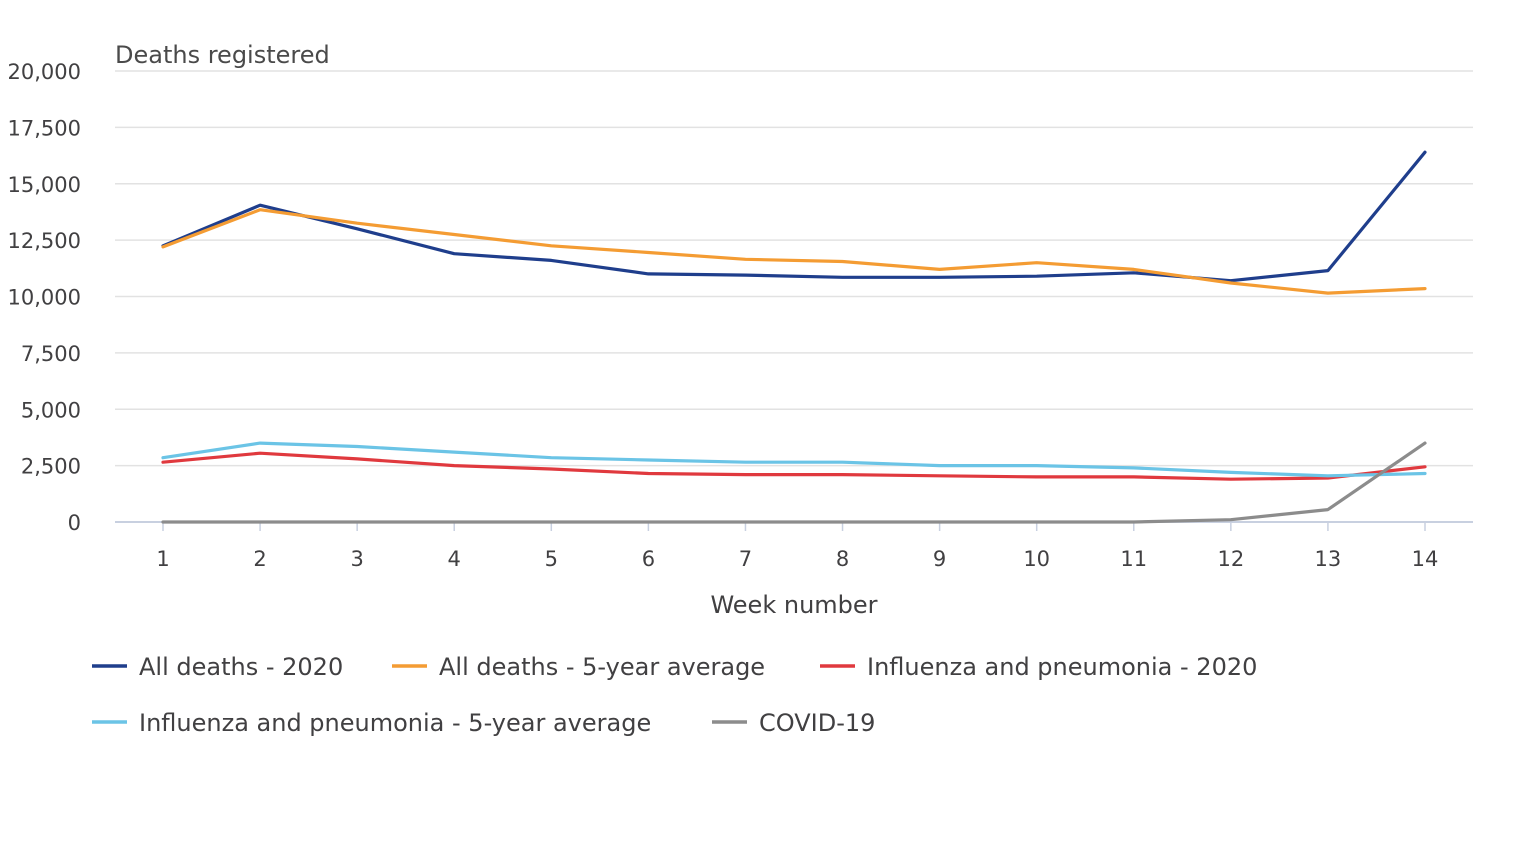 The height and width of the screenshot is (864, 1536). What do you see at coordinates (745, 559) in the screenshot?
I see `x-tick-label: 7` at bounding box center [745, 559].